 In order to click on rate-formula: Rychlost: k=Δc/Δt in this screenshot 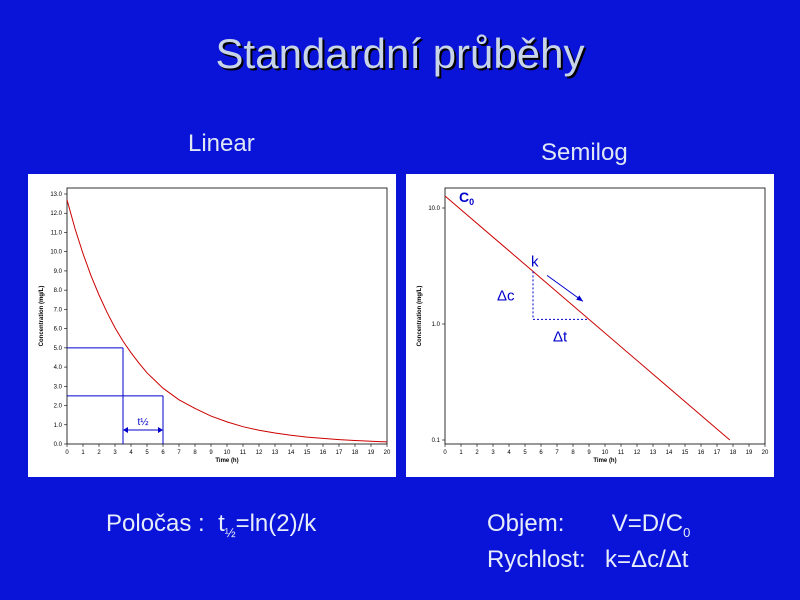, I will do `click(587, 560)`.